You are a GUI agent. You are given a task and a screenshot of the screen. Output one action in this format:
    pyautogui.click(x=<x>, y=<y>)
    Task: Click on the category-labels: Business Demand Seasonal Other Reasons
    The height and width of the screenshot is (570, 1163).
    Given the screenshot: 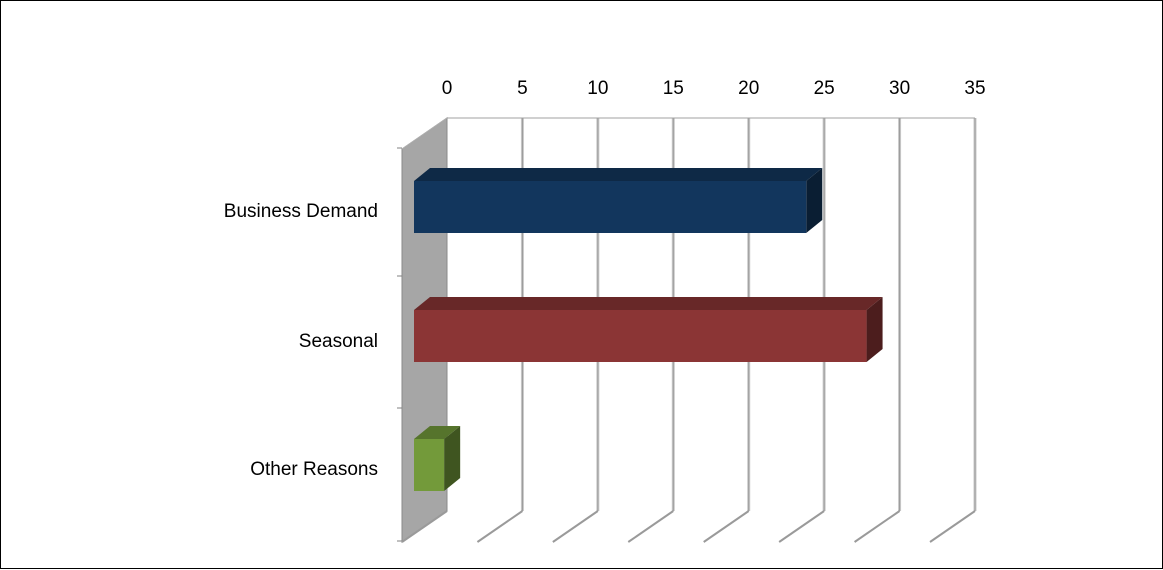 What is the action you would take?
    pyautogui.click(x=301, y=340)
    